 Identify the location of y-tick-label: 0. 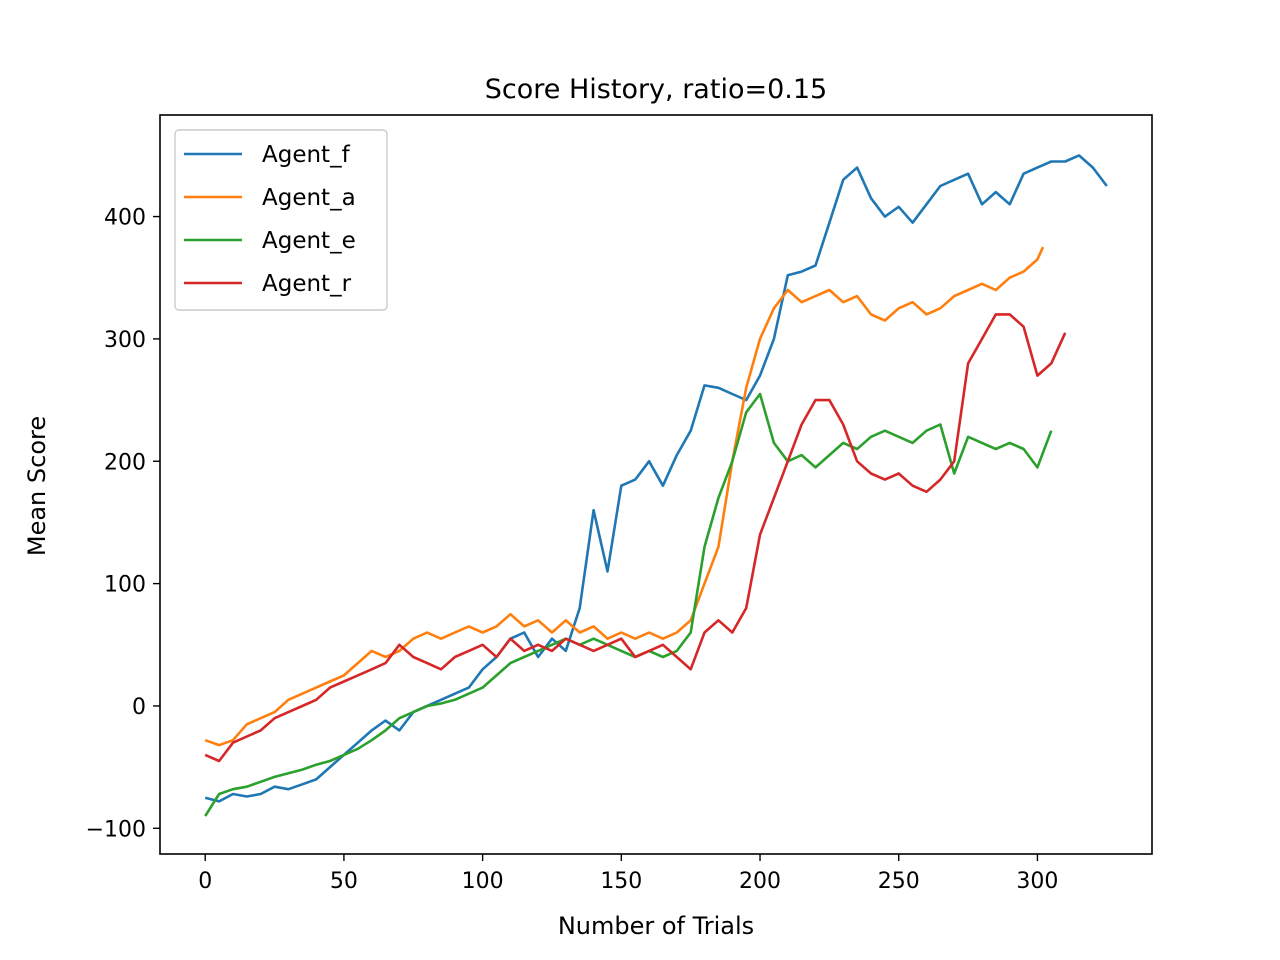
(139, 707).